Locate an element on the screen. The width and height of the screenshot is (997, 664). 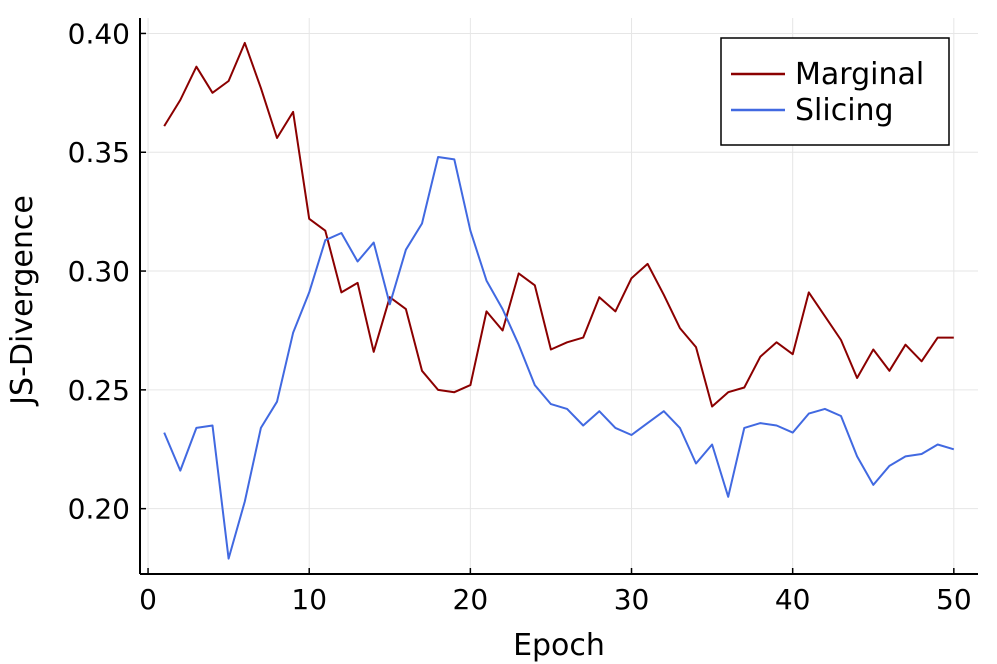
x-axis-title: Epoch is located at coordinates (559, 645).